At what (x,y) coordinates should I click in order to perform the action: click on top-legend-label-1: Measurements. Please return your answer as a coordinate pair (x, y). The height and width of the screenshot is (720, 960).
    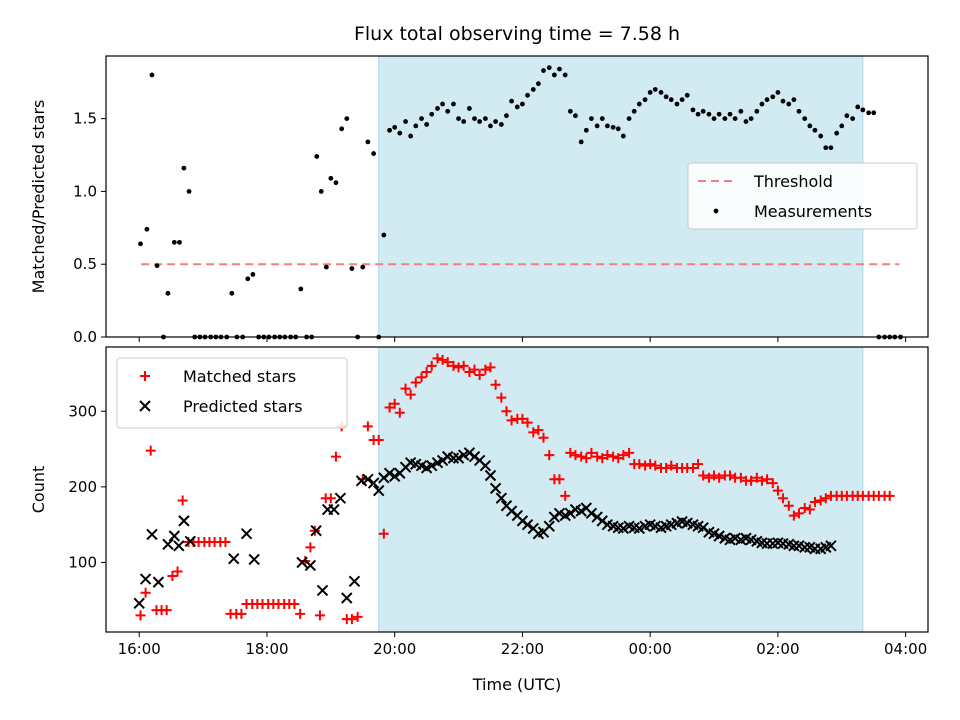
    Looking at the image, I should click on (813, 211).